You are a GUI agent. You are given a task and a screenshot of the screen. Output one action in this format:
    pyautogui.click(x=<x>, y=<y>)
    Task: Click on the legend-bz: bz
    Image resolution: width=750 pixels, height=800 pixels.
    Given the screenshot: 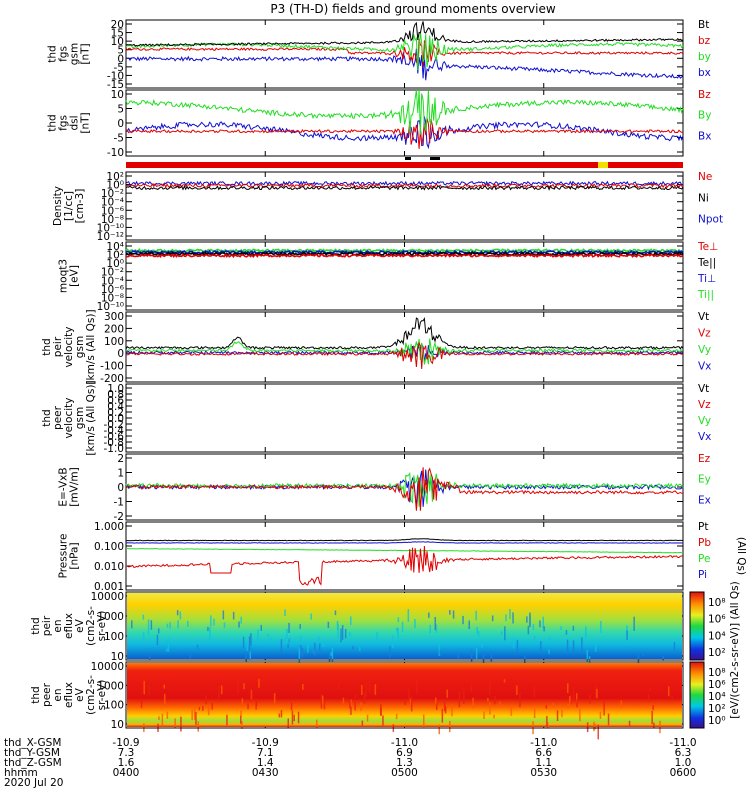 What is the action you would take?
    pyautogui.click(x=704, y=41)
    